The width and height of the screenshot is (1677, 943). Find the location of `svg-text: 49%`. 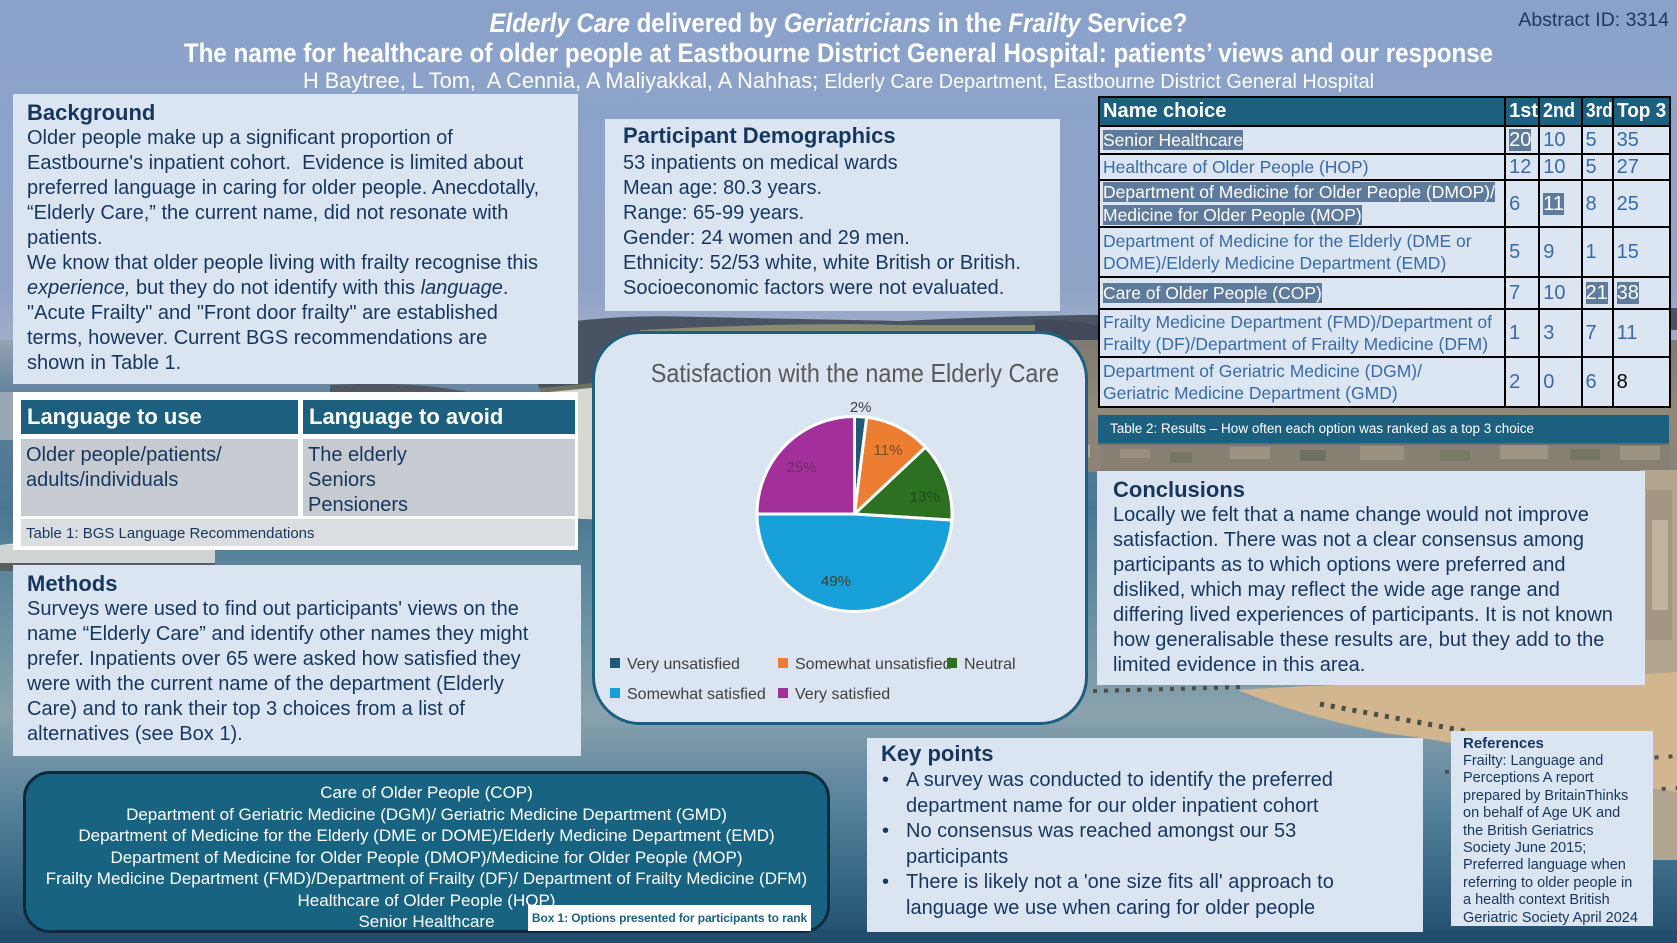

svg-text: 49% is located at coordinates (836, 581).